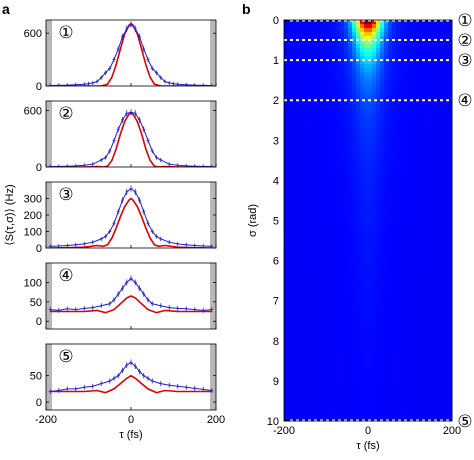 The image size is (474, 460). I want to click on y-tick-label: 600, so click(33, 111).